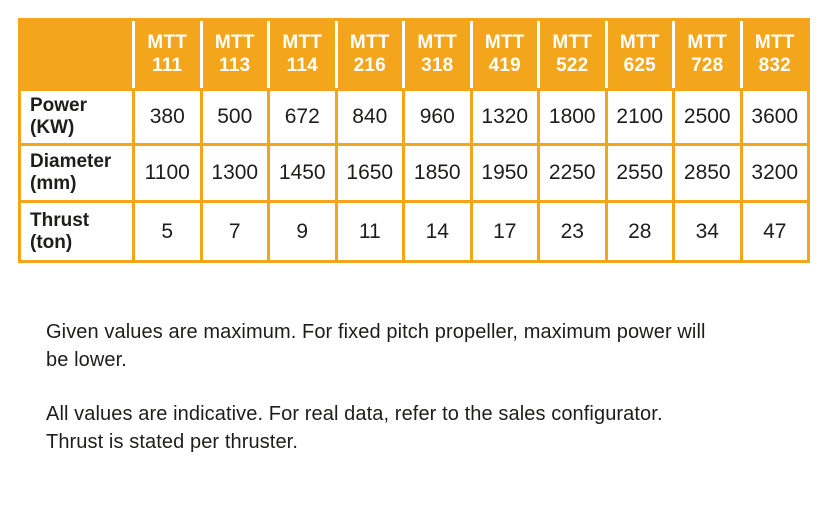 The width and height of the screenshot is (830, 507). I want to click on power-value-cell: 500, so click(233, 115).